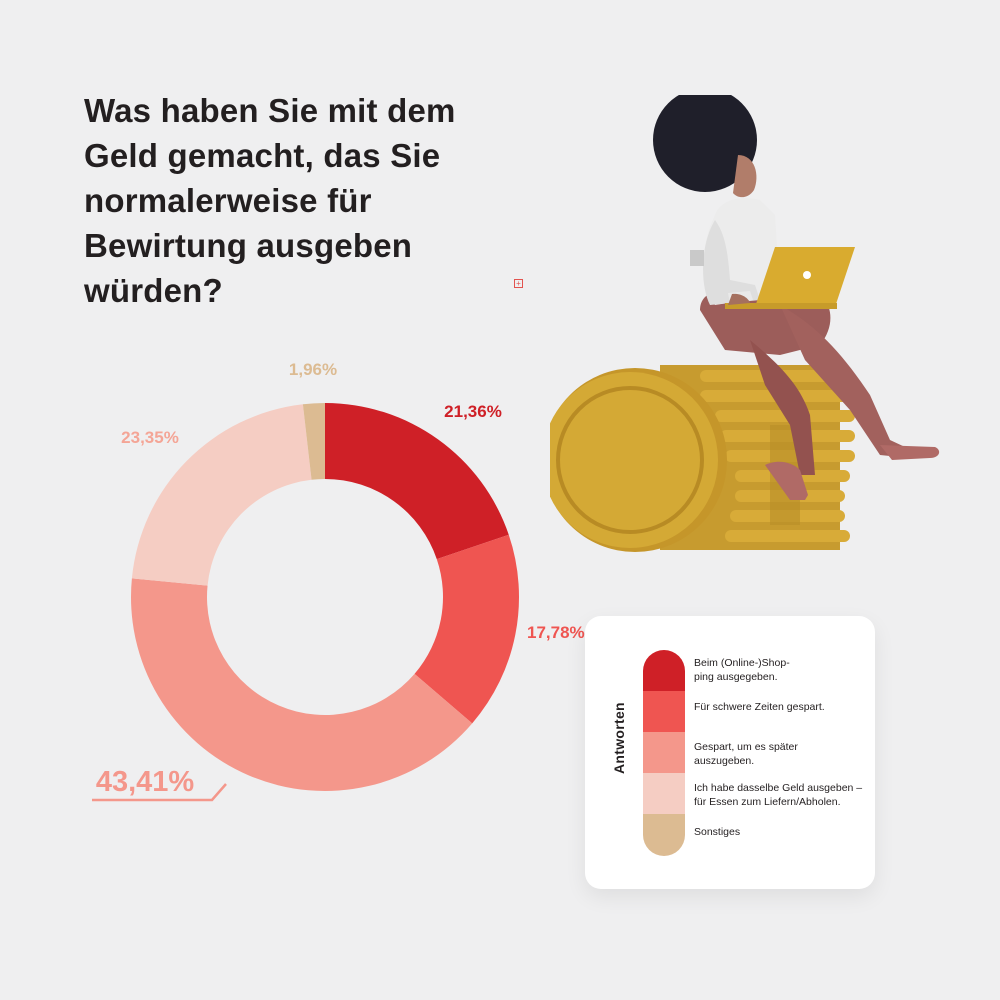 The width and height of the screenshot is (1000, 1000). What do you see at coordinates (518, 283) in the screenshot?
I see `plus-icon: +` at bounding box center [518, 283].